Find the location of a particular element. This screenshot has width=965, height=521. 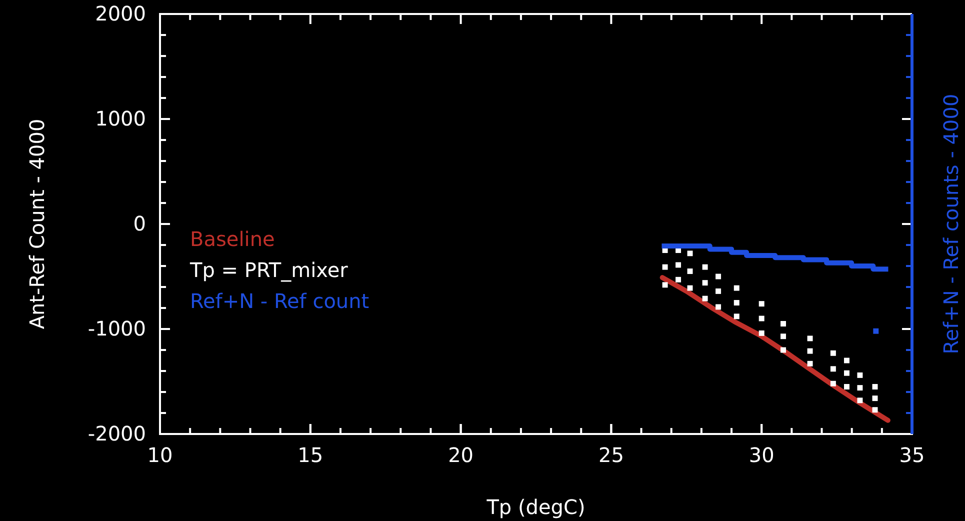

x-tick-label: 30 is located at coordinates (761, 455).